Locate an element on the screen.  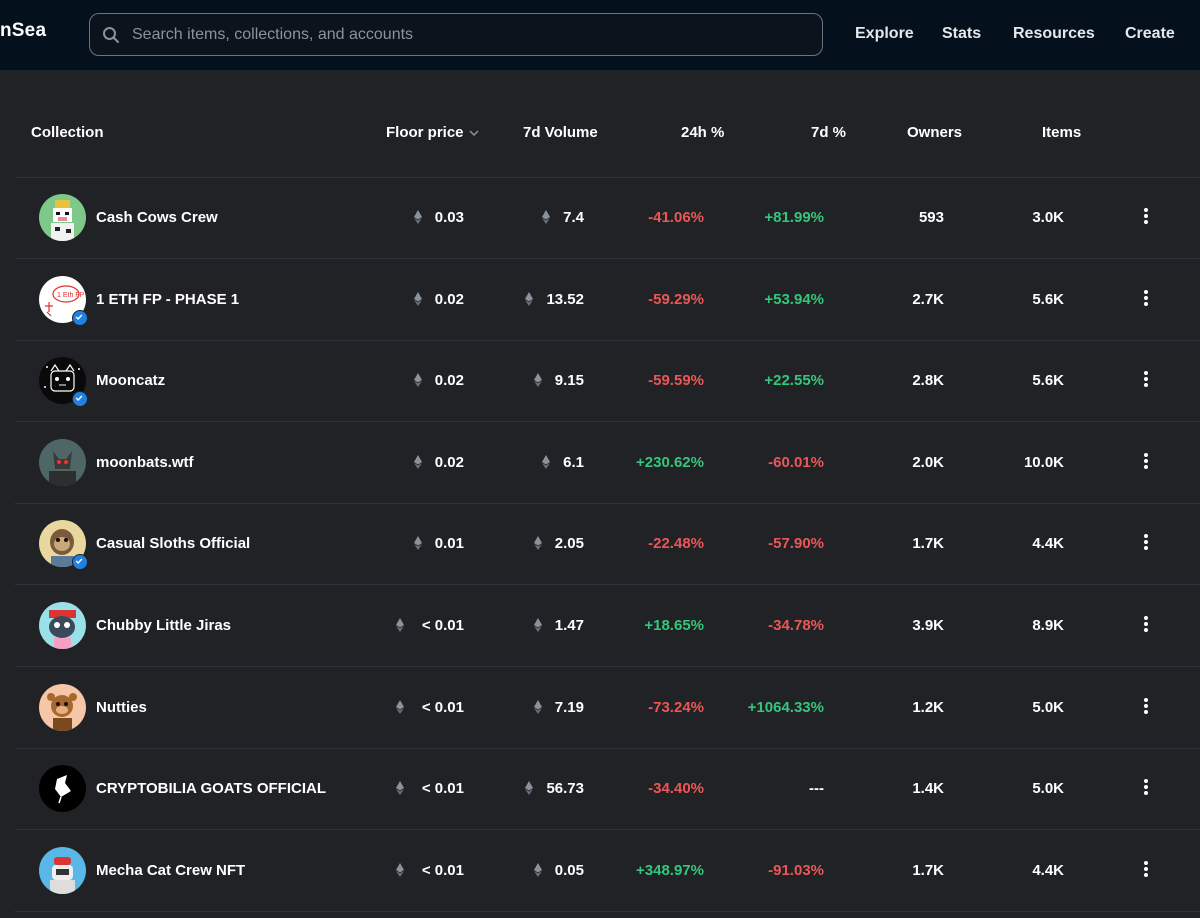
change-7d-value: +22.55% is located at coordinates (794, 381).